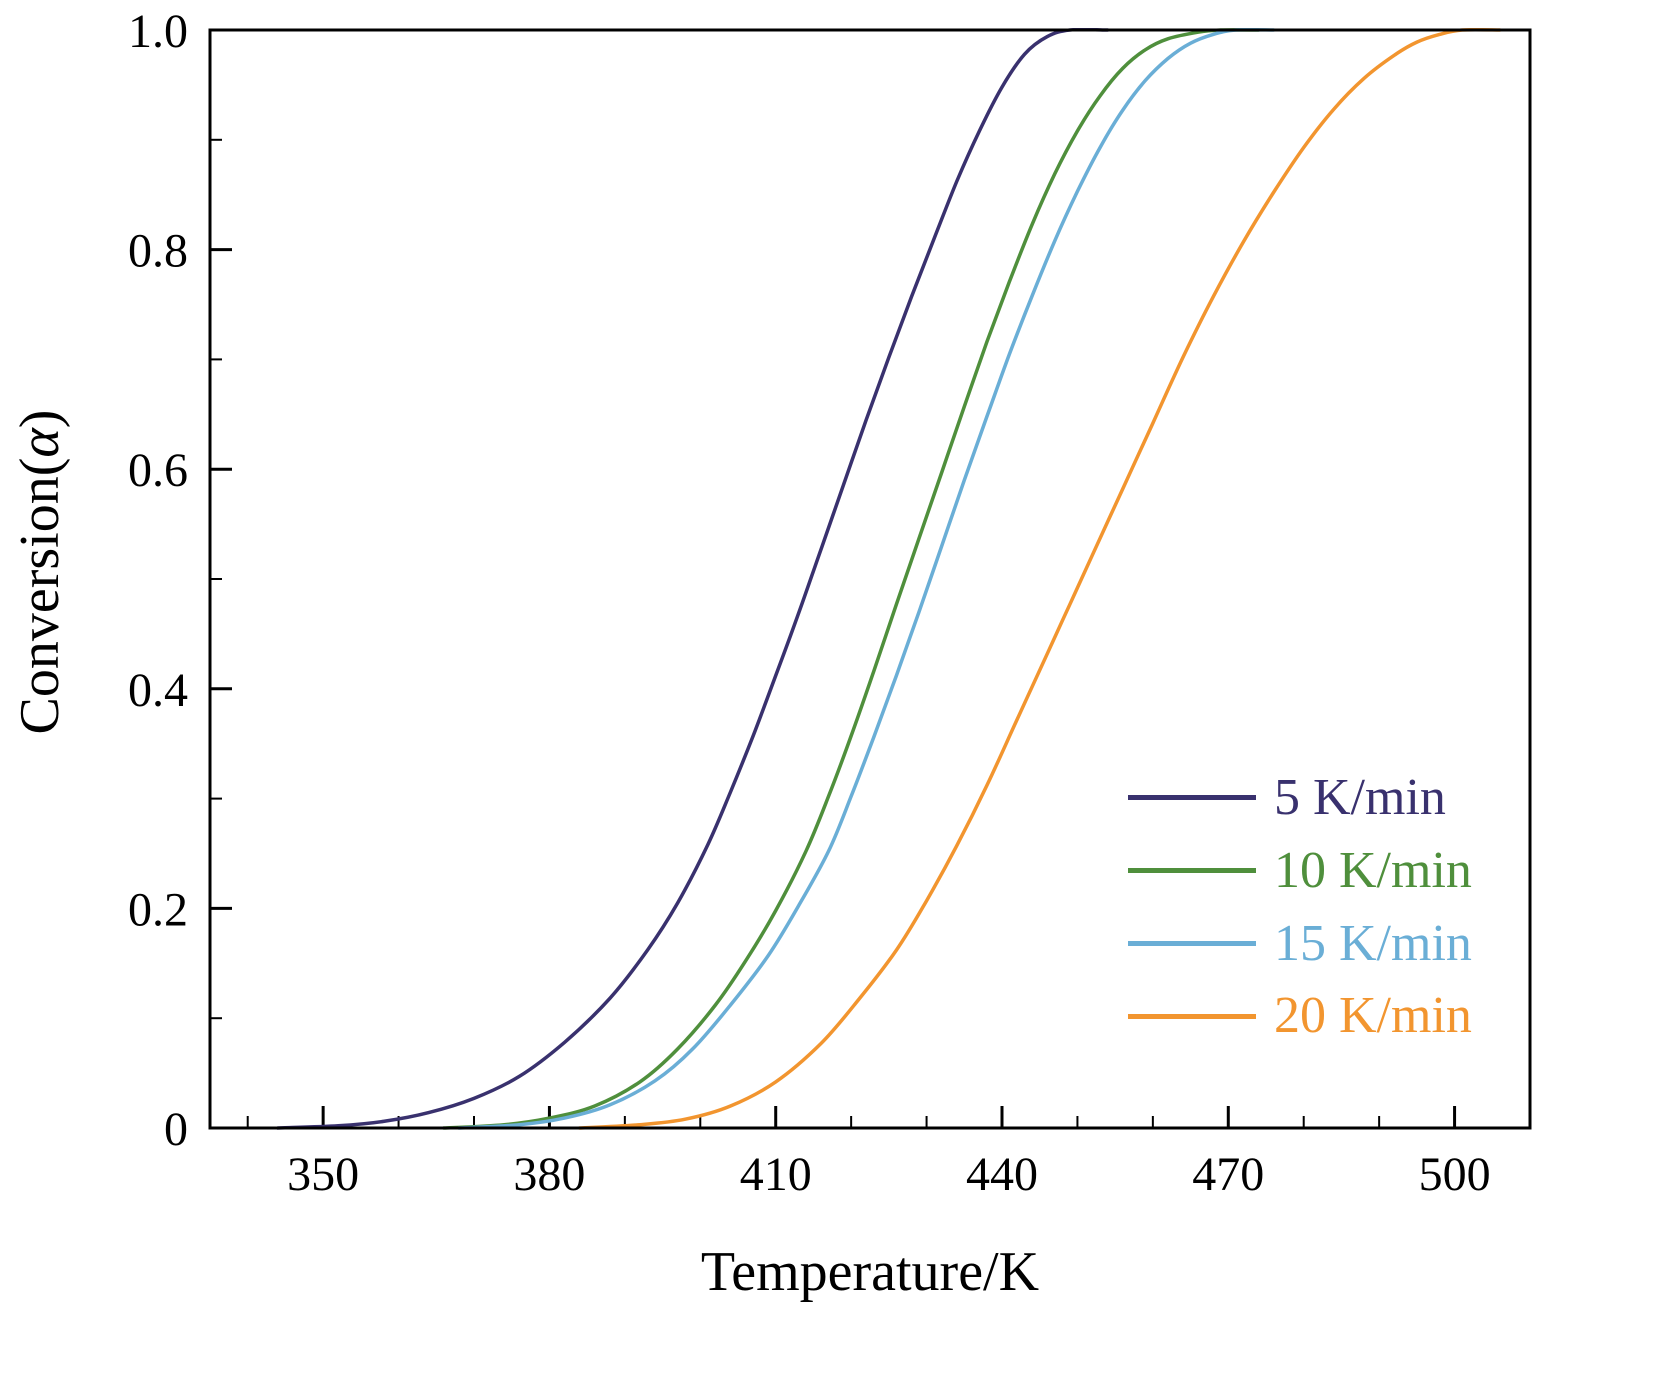 The image size is (1678, 1387). I want to click on legend-label: 5 K/min, so click(1360, 797).